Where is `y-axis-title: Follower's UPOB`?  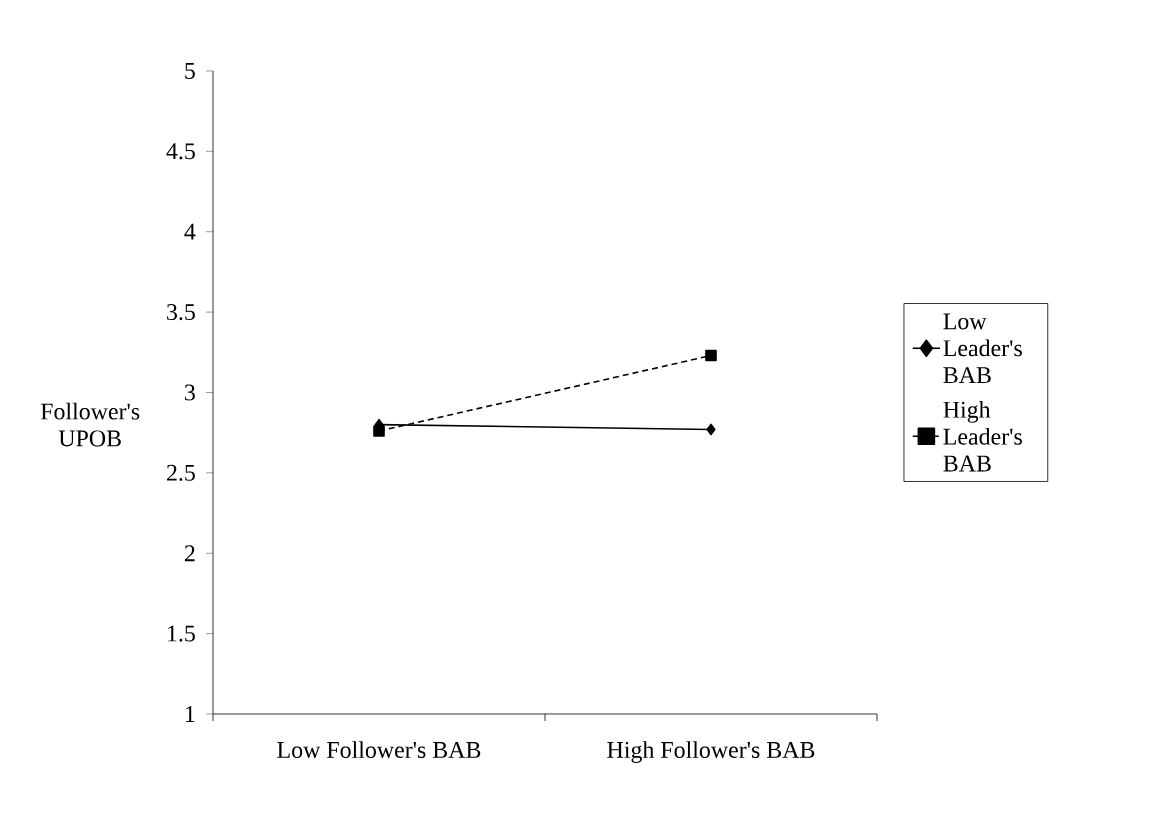 y-axis-title: Follower's UPOB is located at coordinates (90, 424).